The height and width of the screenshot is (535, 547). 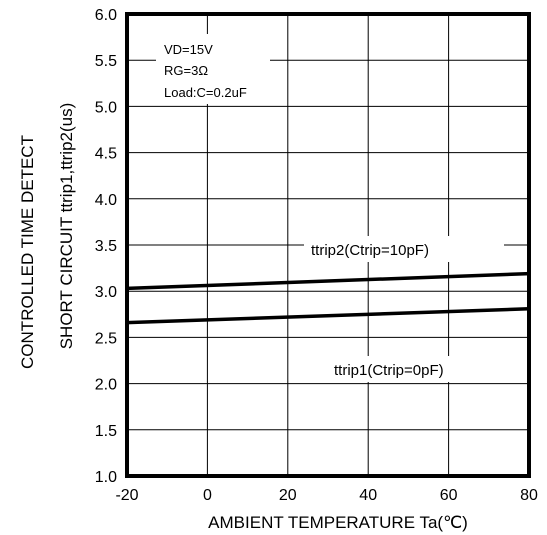 What do you see at coordinates (213, 69) in the screenshot?
I see `conditions-box` at bounding box center [213, 69].